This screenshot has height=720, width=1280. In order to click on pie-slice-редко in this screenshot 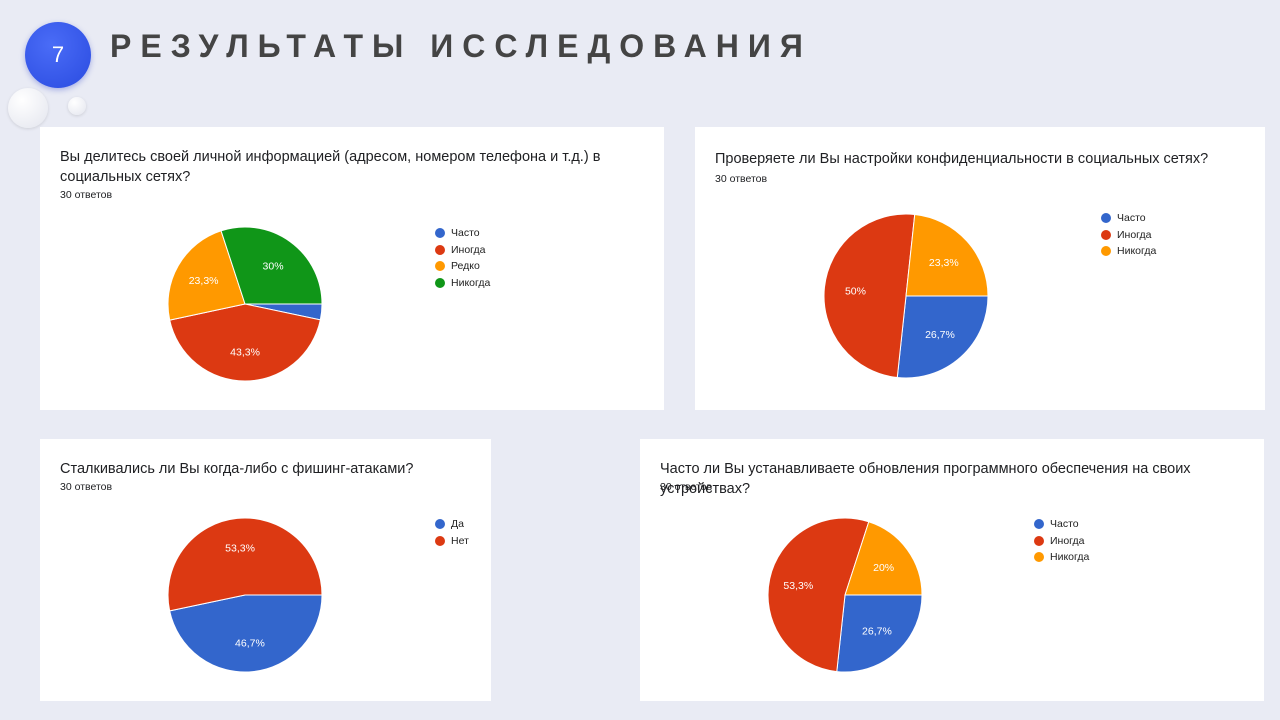, I will do `click(206, 275)`.